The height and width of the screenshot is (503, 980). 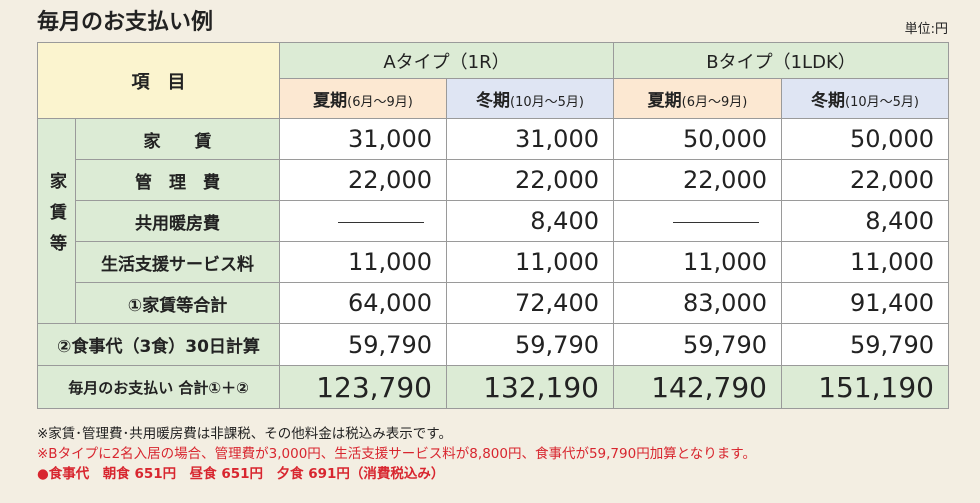 What do you see at coordinates (865, 303) in the screenshot?
I see `value-cell: 91,400` at bounding box center [865, 303].